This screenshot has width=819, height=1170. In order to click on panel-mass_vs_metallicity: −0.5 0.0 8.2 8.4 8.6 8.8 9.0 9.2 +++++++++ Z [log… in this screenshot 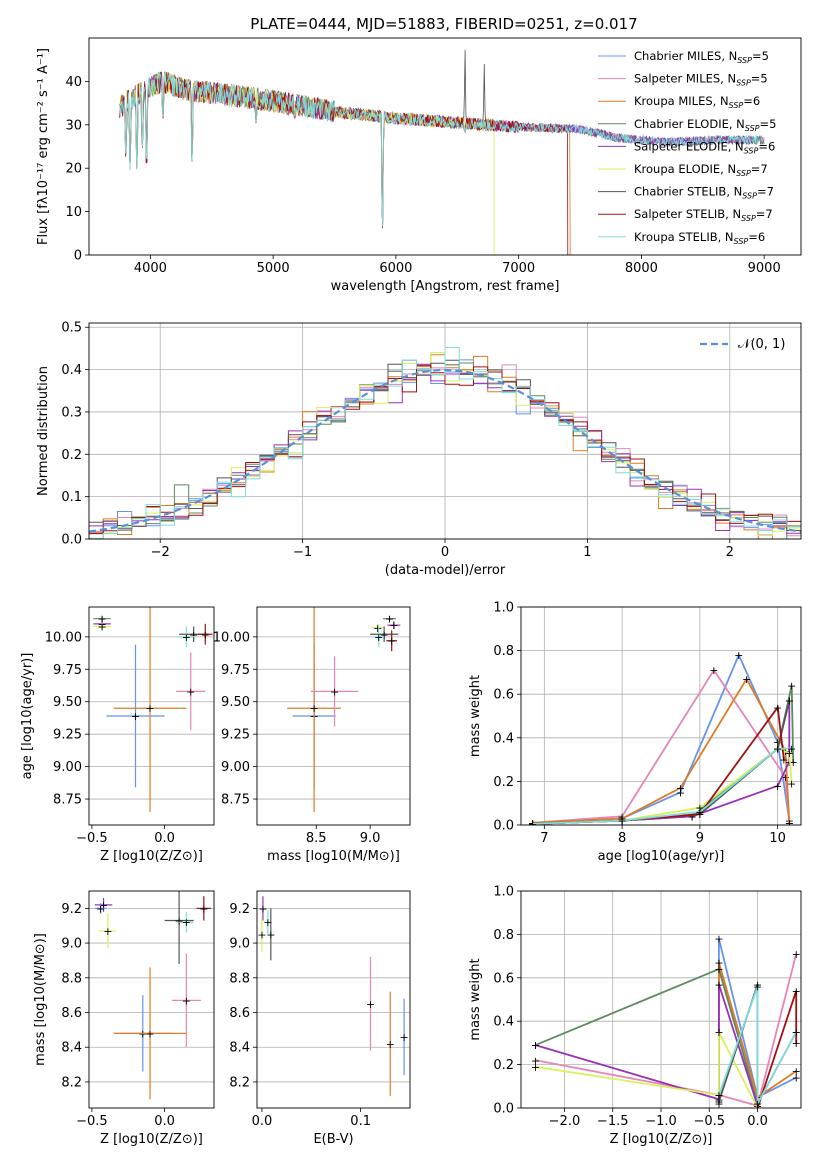, I will do `click(124, 1018)`.